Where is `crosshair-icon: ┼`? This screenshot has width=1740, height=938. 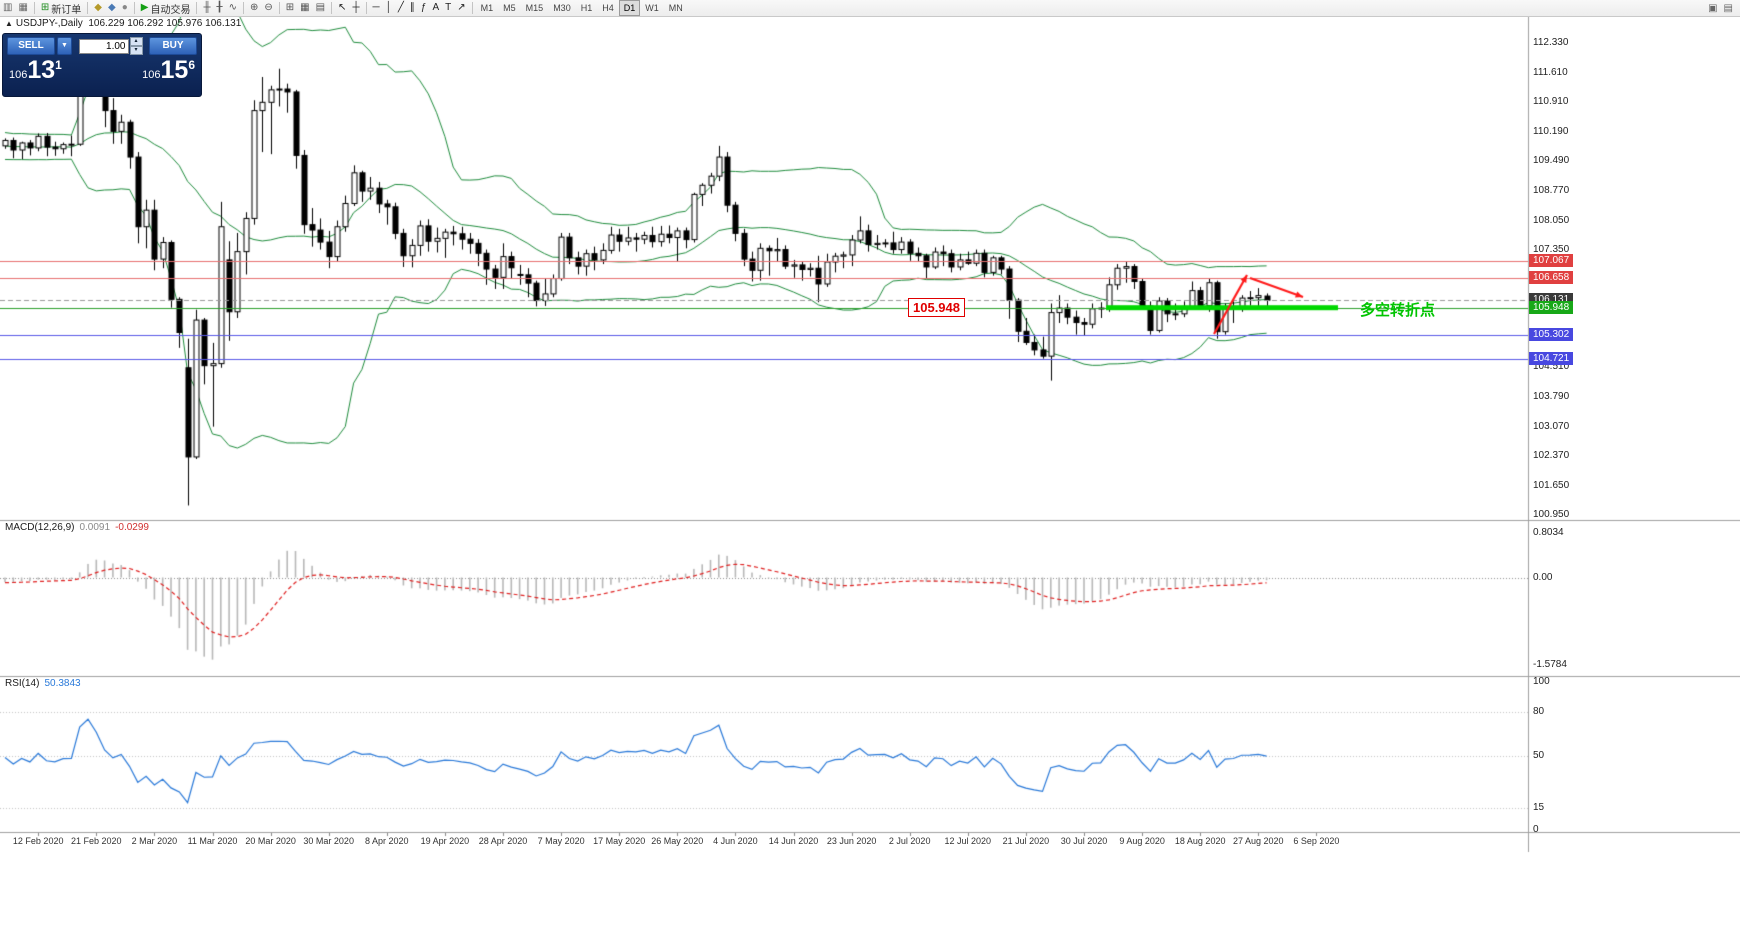
crosshair-icon: ┼ is located at coordinates (355, 8).